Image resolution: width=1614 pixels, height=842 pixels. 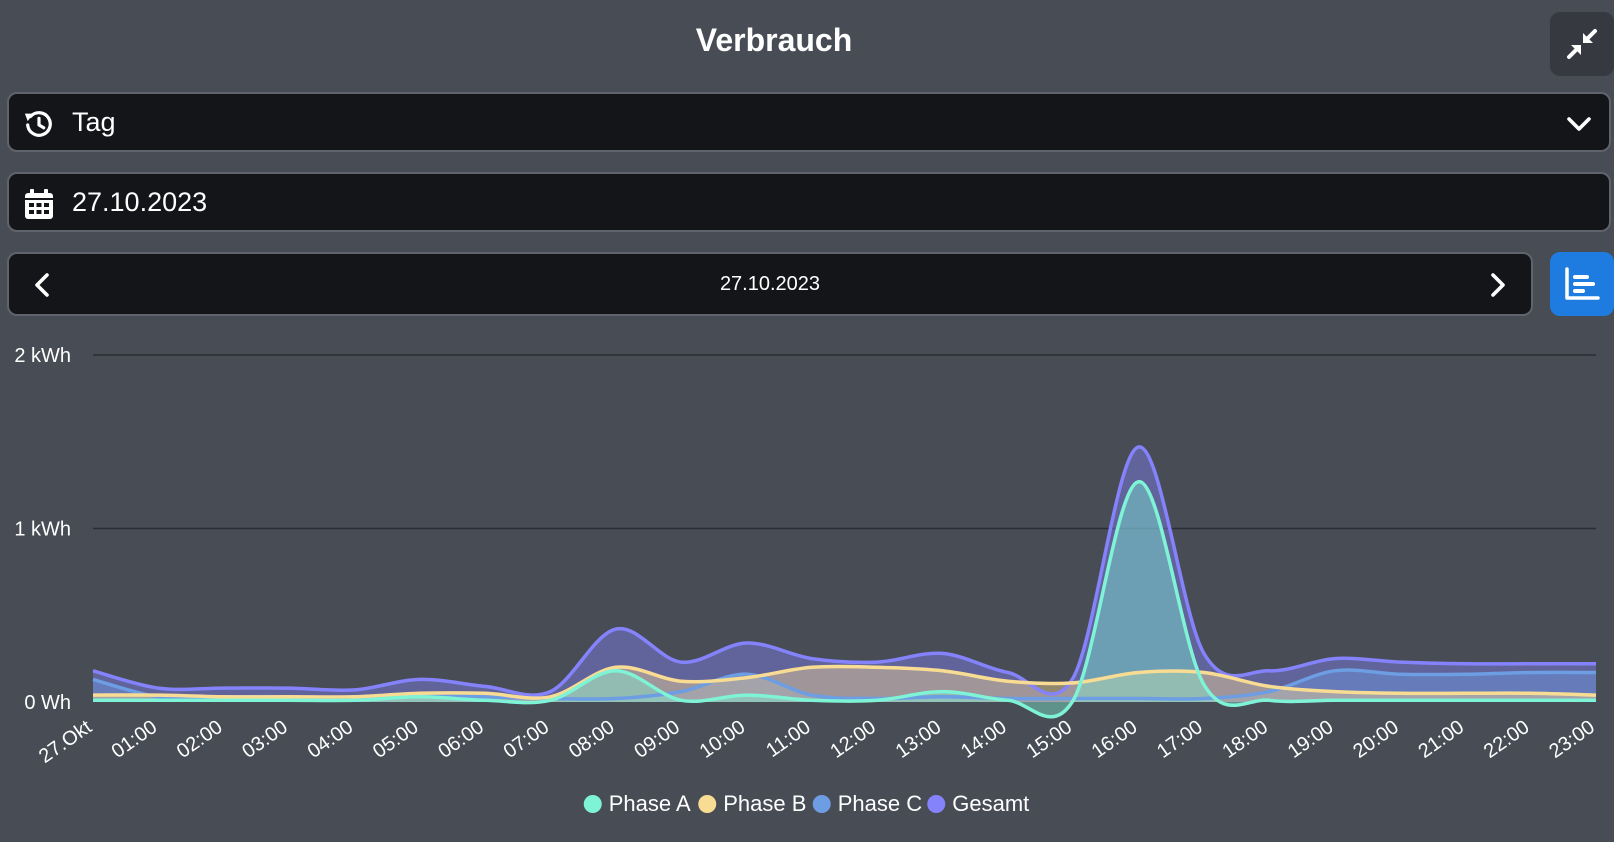 I want to click on x-tick-label: 01:00, so click(x=135, y=739).